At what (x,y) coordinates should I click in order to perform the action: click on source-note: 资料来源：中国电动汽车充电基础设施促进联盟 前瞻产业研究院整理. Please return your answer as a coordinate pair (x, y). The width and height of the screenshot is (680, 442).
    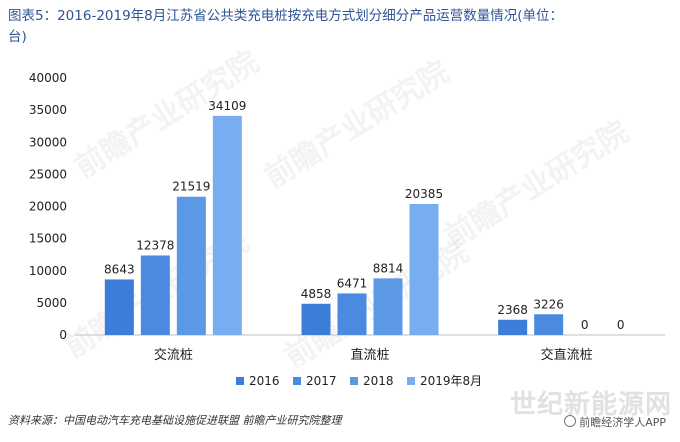
    Looking at the image, I should click on (175, 420).